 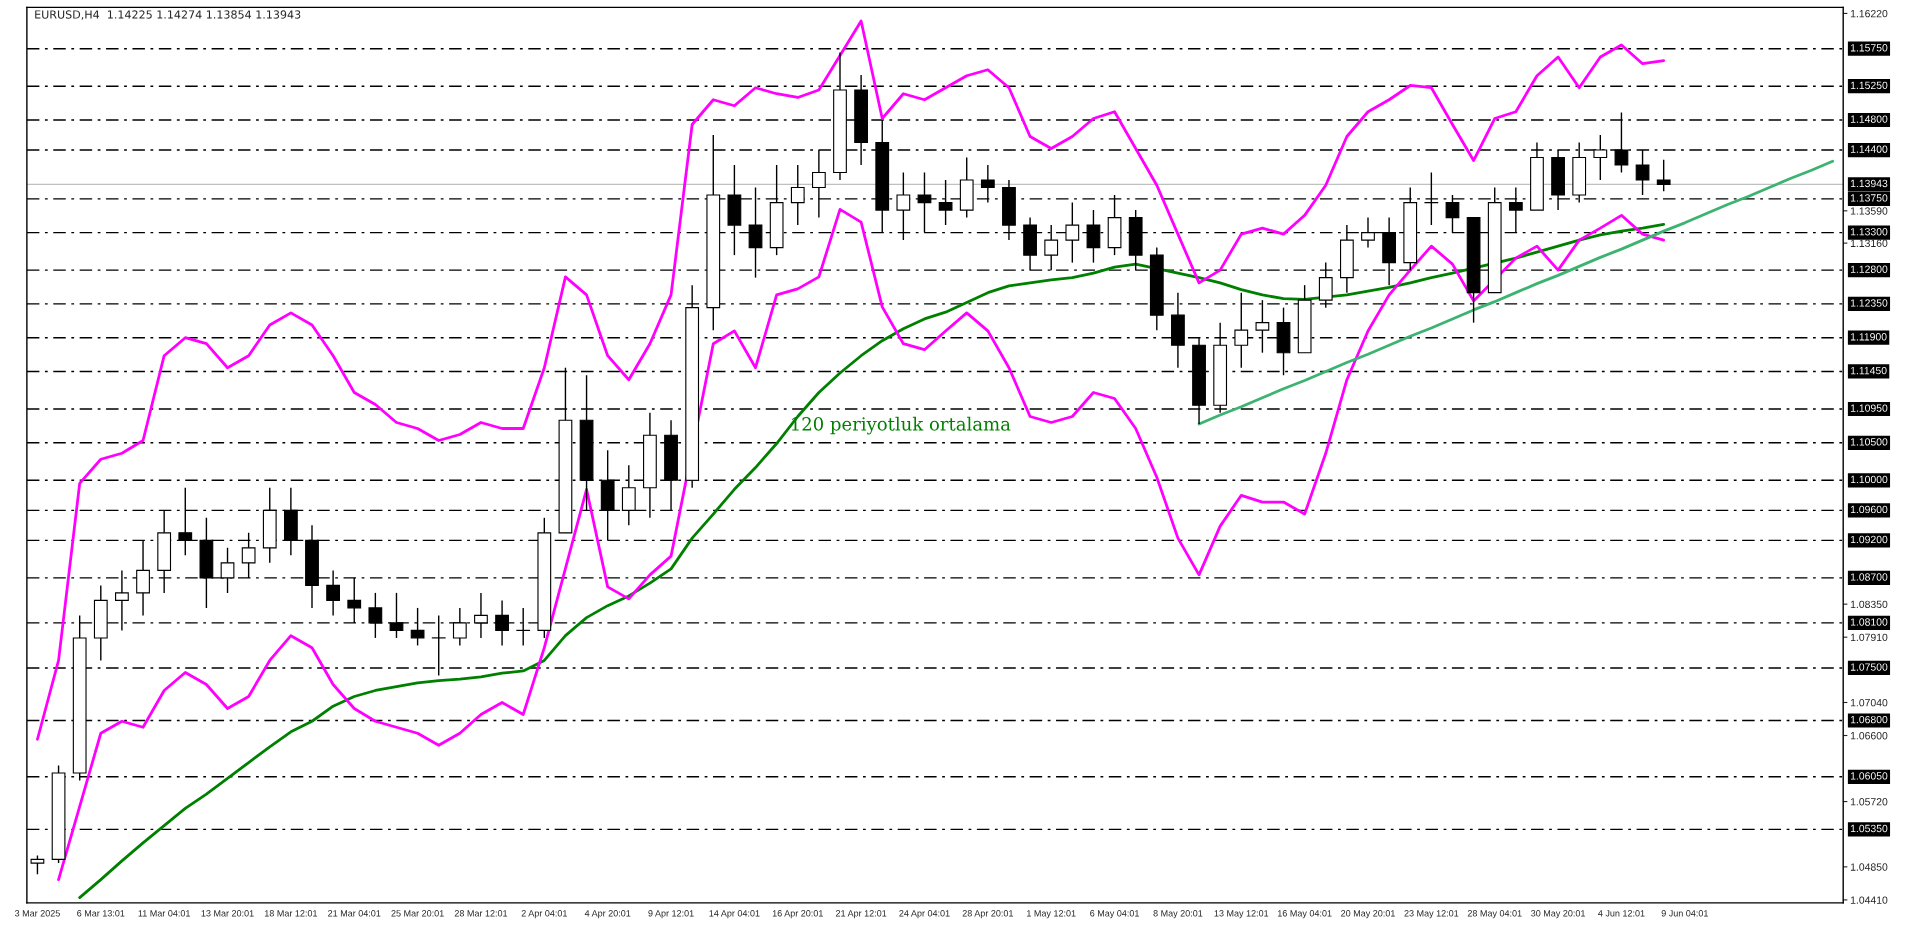 What do you see at coordinates (1868, 337) in the screenshot?
I see `ref-line-label: 1.11900` at bounding box center [1868, 337].